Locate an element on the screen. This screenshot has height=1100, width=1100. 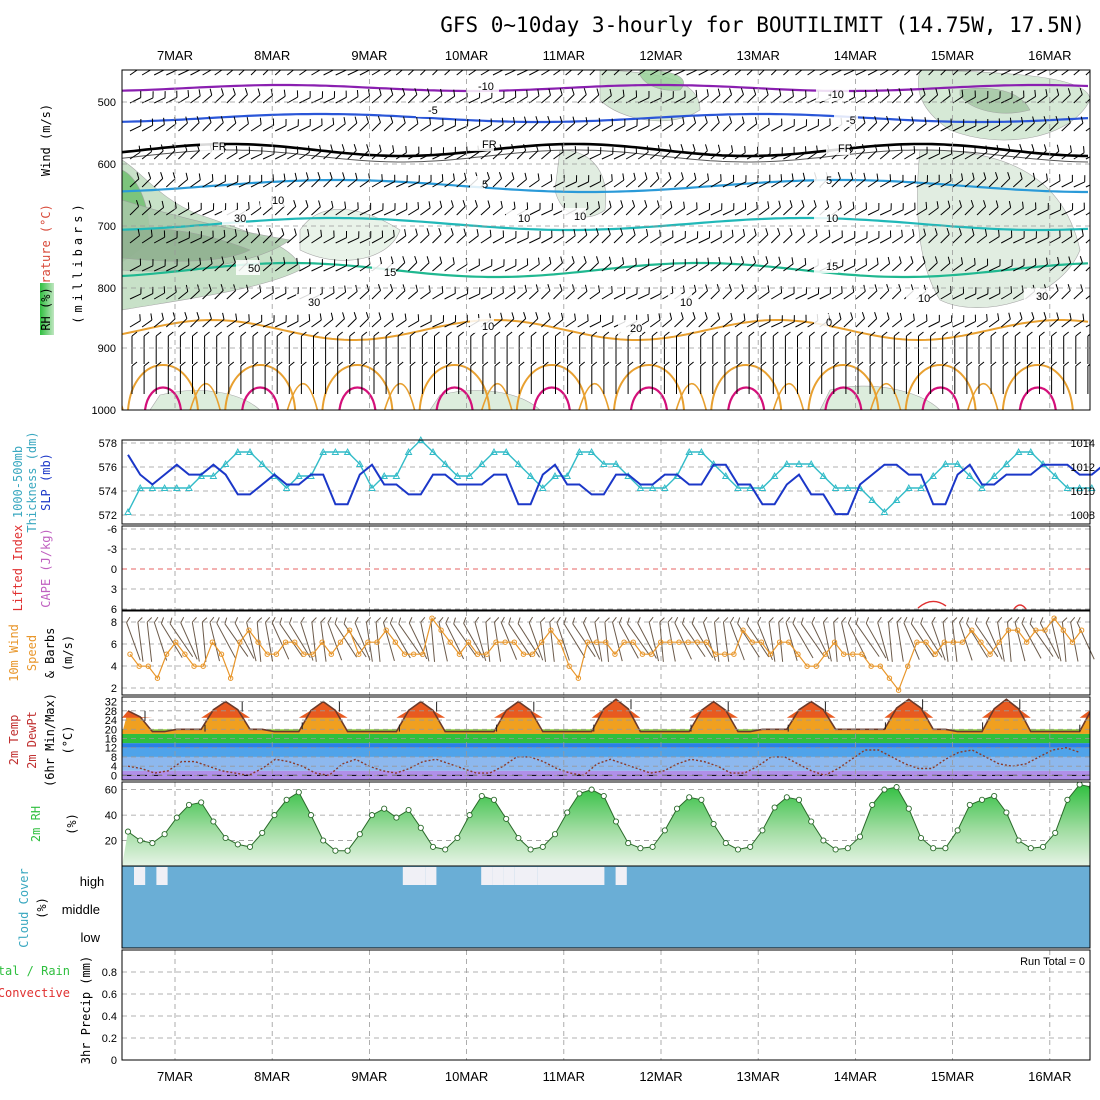
slp-tick-label: 1014 is located at coordinates (1083, 444).